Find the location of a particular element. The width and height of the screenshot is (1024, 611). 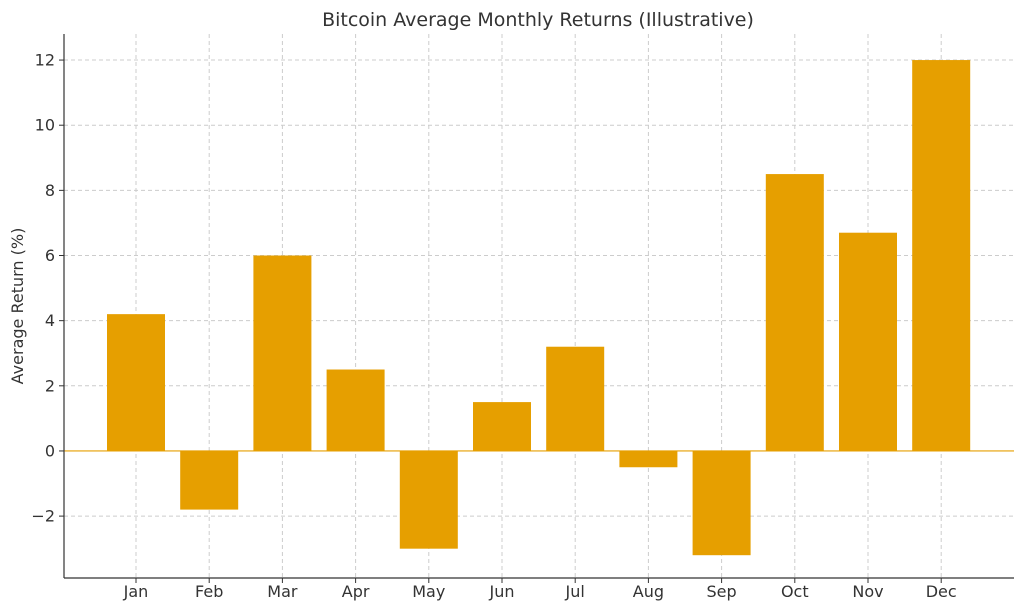

bar-may is located at coordinates (428, 499).